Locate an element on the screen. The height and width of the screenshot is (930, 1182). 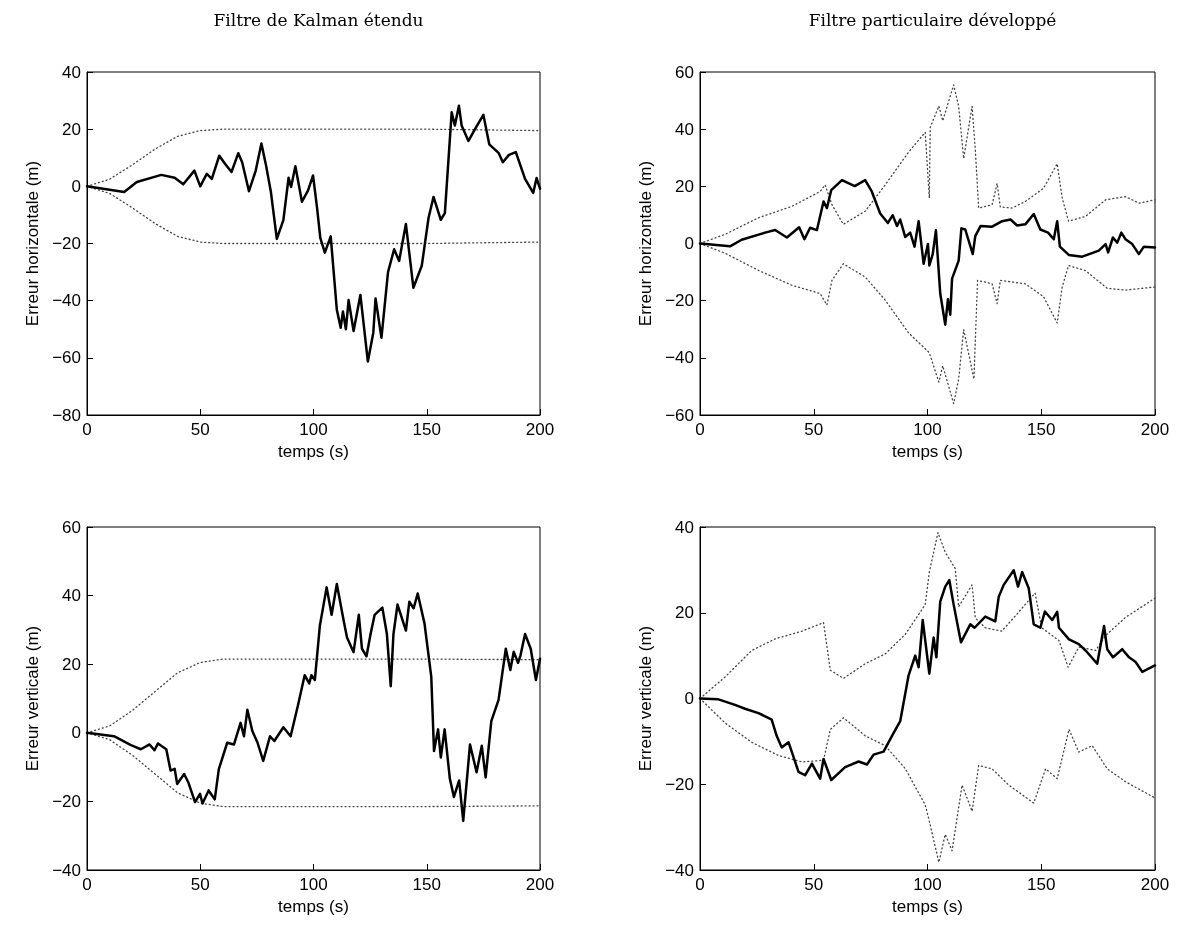
chart-title: Filtre de Kalman étendu is located at coordinates (318, 19).